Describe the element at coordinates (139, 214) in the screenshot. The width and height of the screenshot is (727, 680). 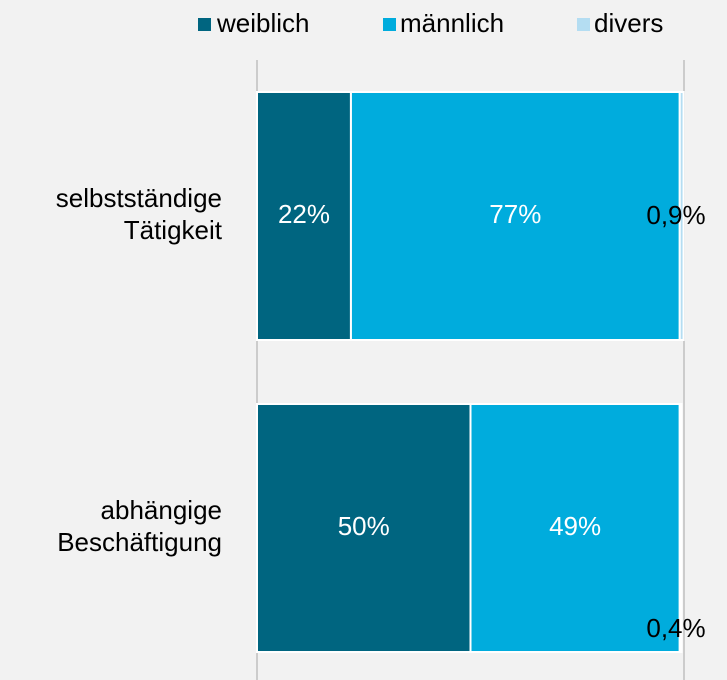
I see `category-label: selbstständige Tätigkeit` at that location.